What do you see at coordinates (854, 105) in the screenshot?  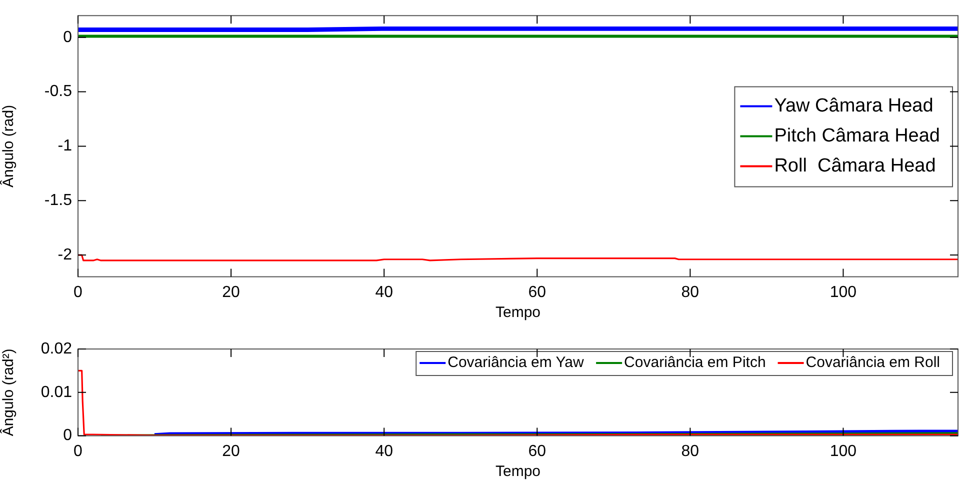 I see `legend-label: Yaw Câmara Head` at bounding box center [854, 105].